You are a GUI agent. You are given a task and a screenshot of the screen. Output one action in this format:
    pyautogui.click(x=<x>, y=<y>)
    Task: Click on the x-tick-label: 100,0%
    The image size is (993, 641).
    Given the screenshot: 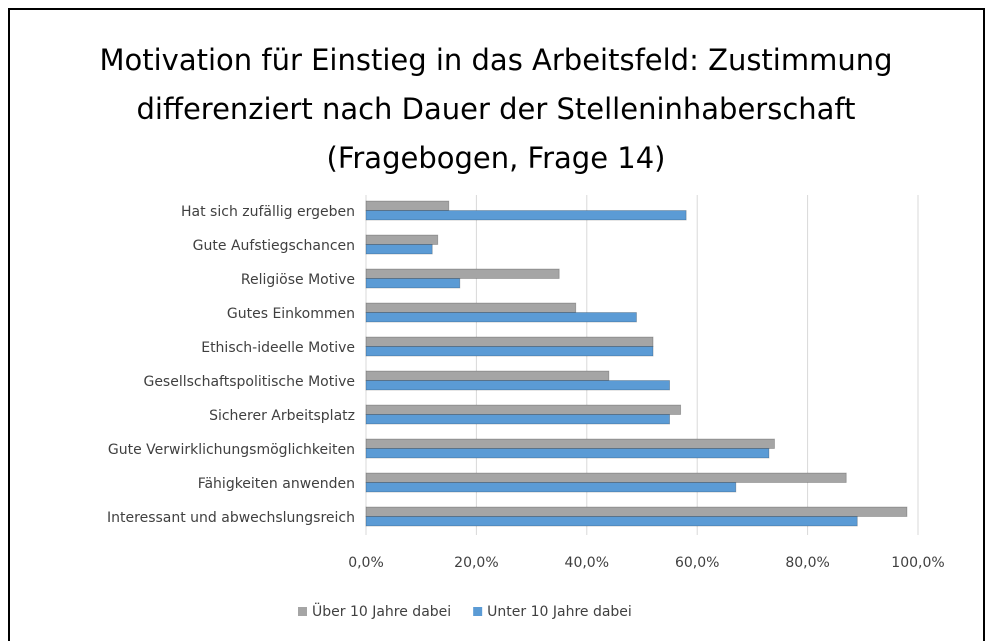 What is the action you would take?
    pyautogui.click(x=917, y=563)
    